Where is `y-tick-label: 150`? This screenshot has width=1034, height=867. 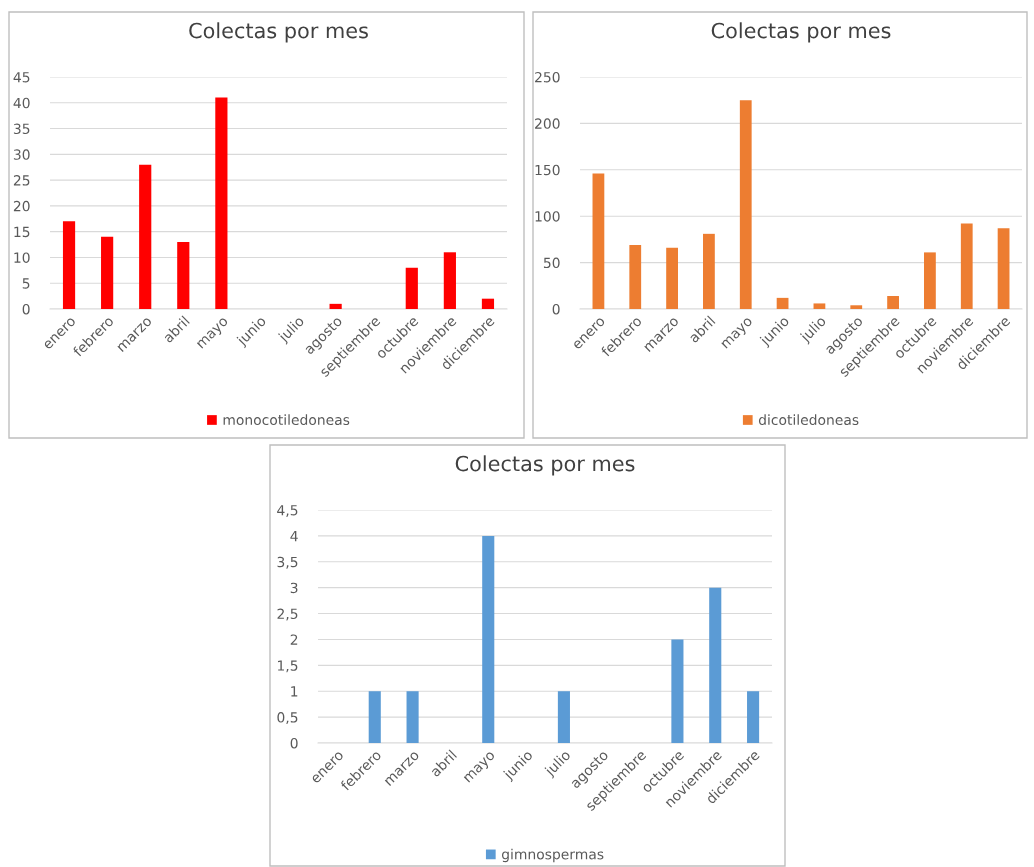
y-tick-label: 150 is located at coordinates (547, 170).